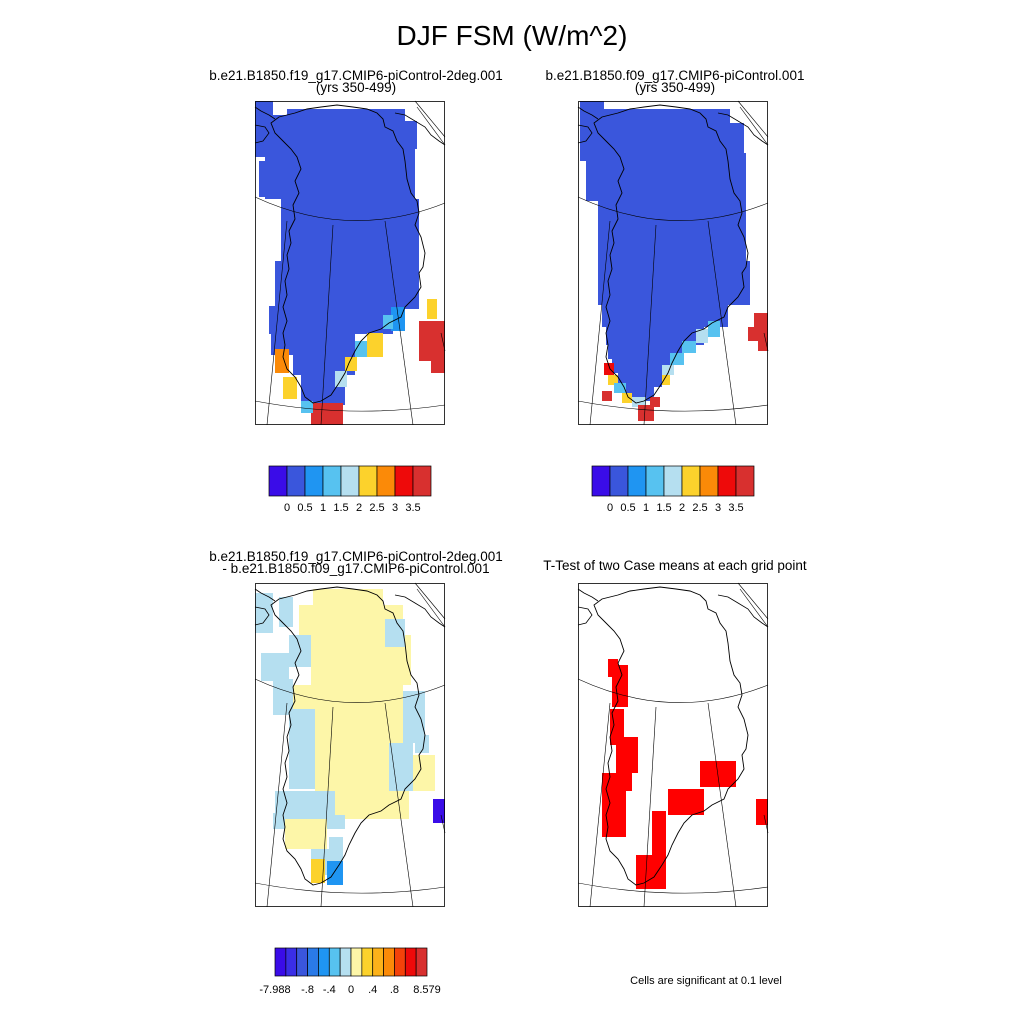 The height and width of the screenshot is (1024, 1024). I want to click on map-panel-case2, so click(673, 263).